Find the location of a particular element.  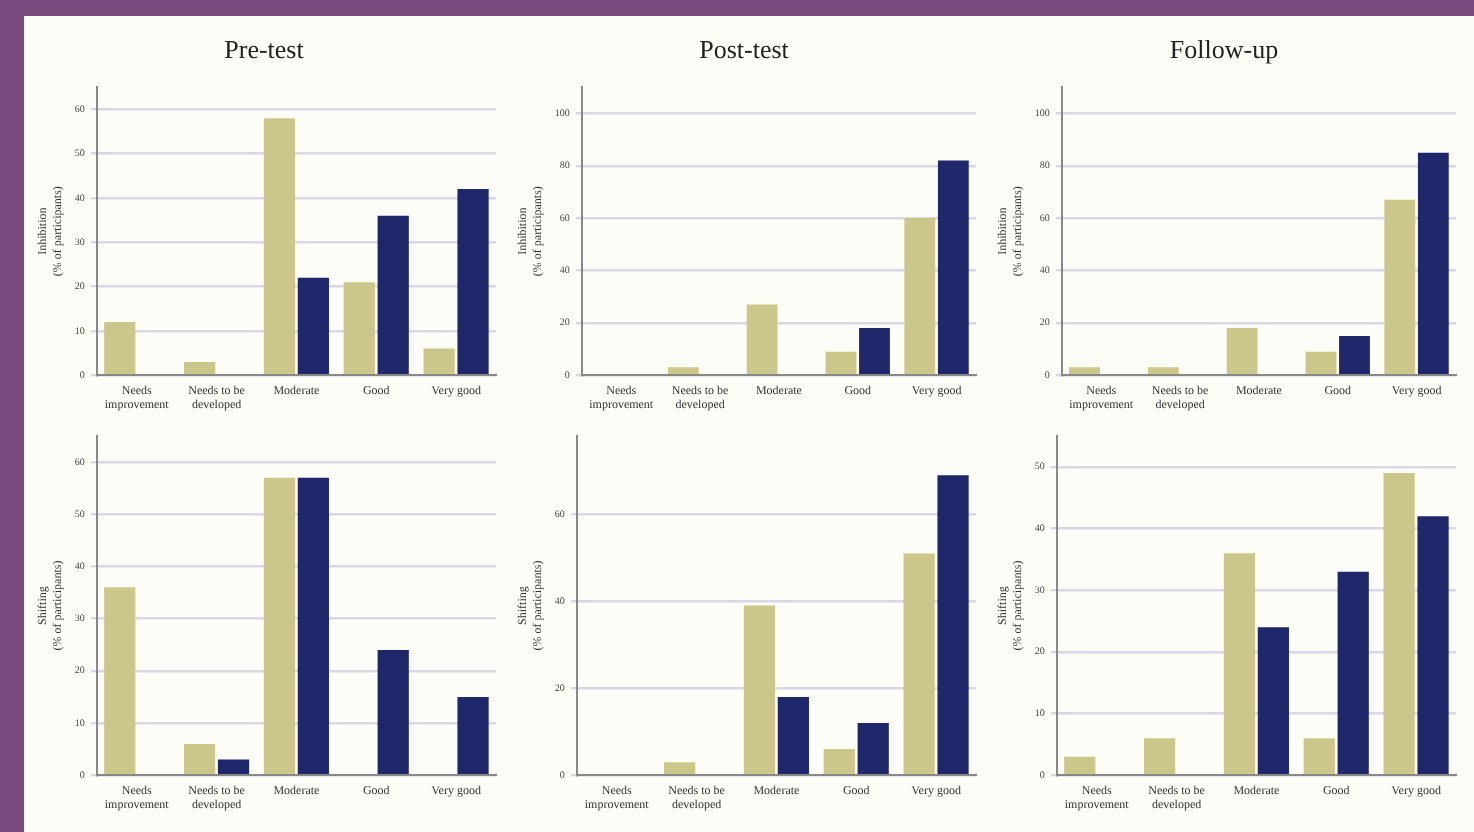

chart-title: Follow-up is located at coordinates (1224, 49).